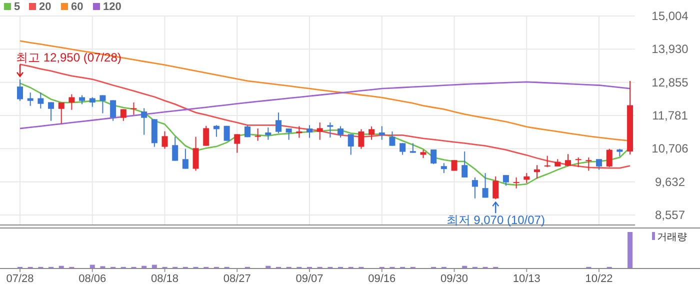 This screenshot has width=700, height=289. What do you see at coordinates (495, 220) in the screenshot?
I see `annotation: 최저 9,070 (10/07)` at bounding box center [495, 220].